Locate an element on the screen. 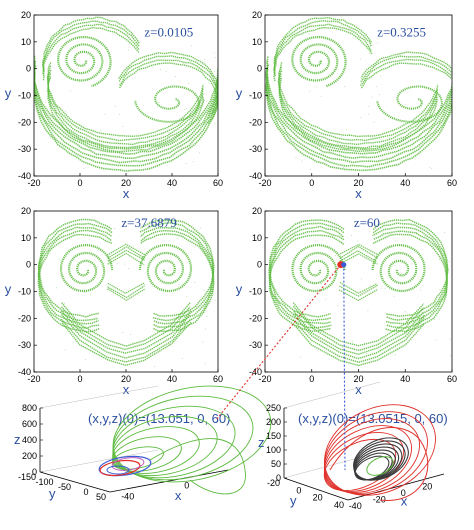 The width and height of the screenshot is (474, 530). z-tick-label: 400 is located at coordinates (29, 440).